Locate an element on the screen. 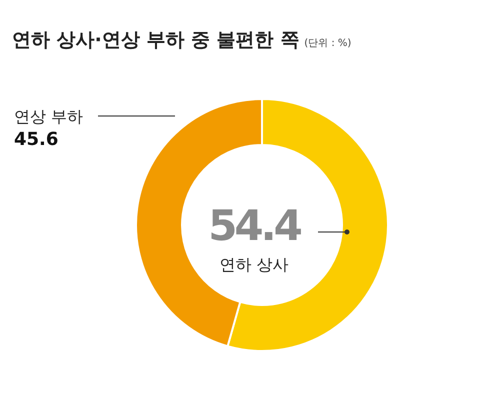 The width and height of the screenshot is (500, 396). chart-title: 연하 상사·연상 부하 중 불편한 쪽 is located at coordinates (156, 40).